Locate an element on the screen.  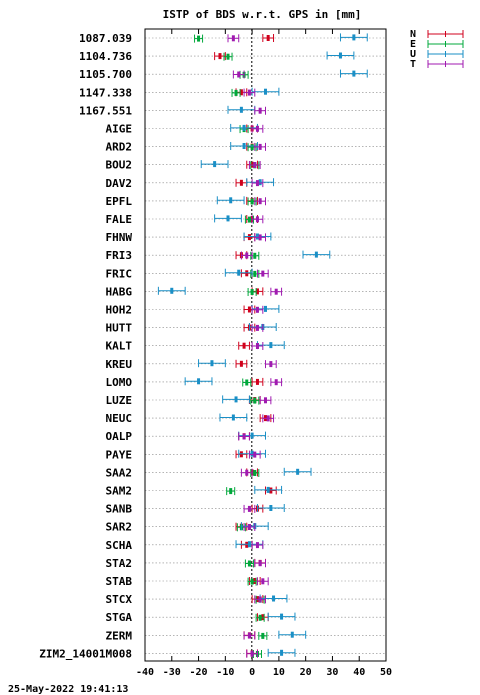
station-label: STGA is located at coordinates (119, 617).